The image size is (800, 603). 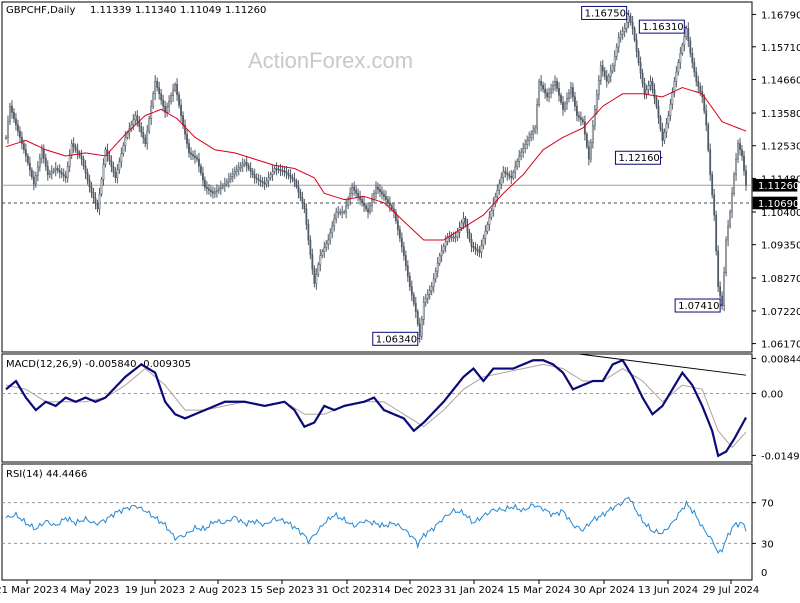 I want to click on rsi-line, so click(x=376, y=525).